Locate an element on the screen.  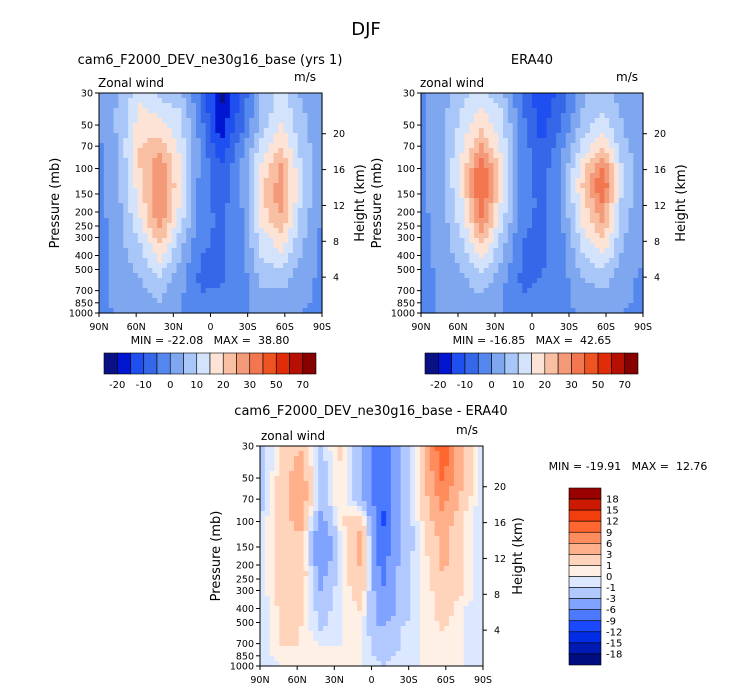
colorbar-label: -20 is located at coordinates (438, 385).